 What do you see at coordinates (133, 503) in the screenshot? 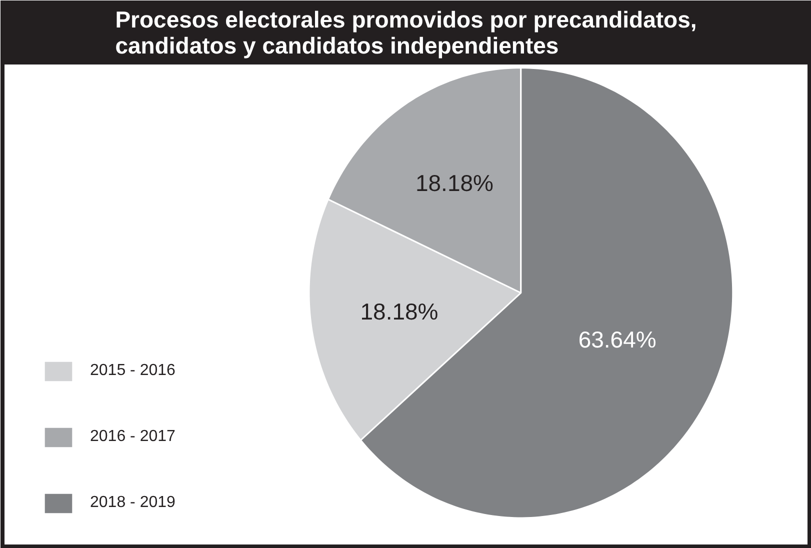
I see `legend-label: 2018 - 2019` at bounding box center [133, 503].